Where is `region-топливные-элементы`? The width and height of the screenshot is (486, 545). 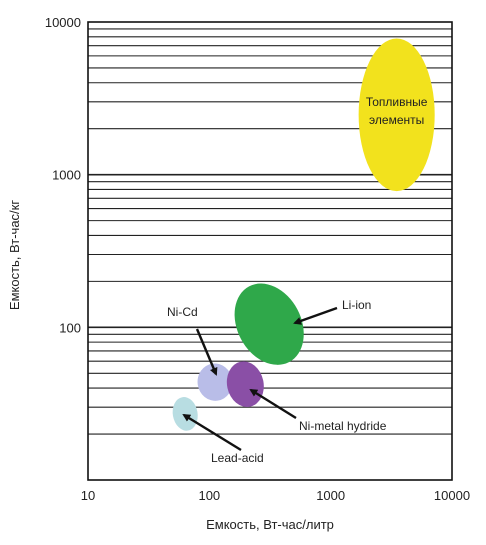 region-топливные-элементы is located at coordinates (396, 115).